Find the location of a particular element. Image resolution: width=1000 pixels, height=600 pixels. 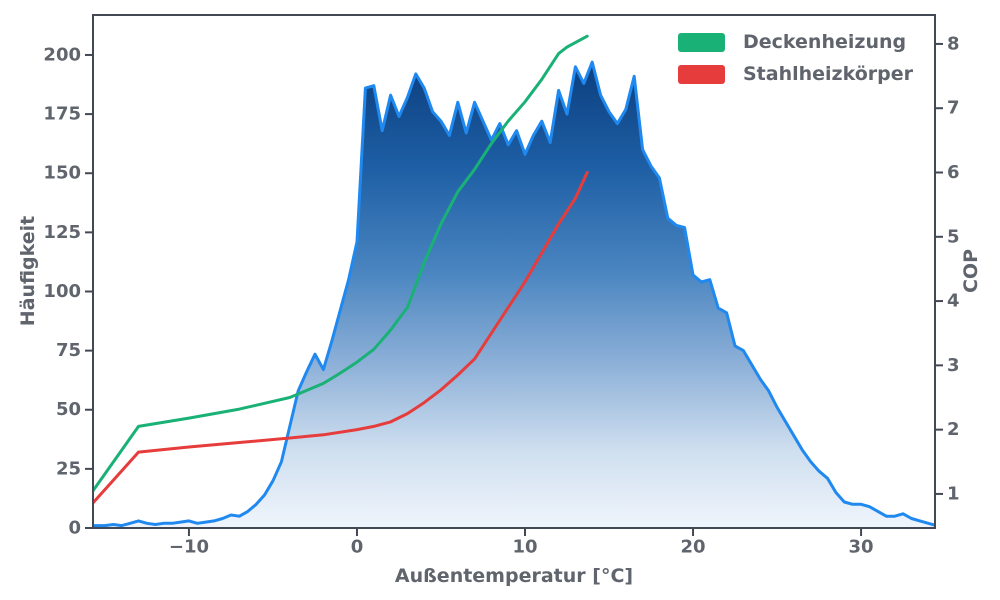

legend-label-deckenheizung: Deckenheizung is located at coordinates (825, 42).